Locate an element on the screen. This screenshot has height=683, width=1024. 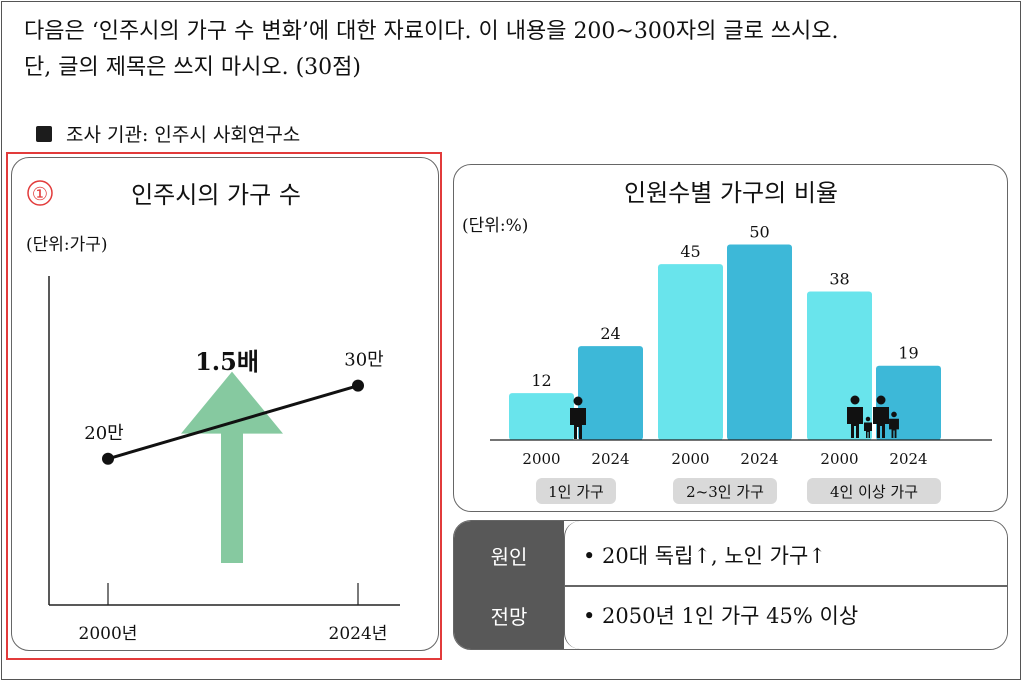
chart1-title: 인주시의 가구 수 is located at coordinates (216, 195).